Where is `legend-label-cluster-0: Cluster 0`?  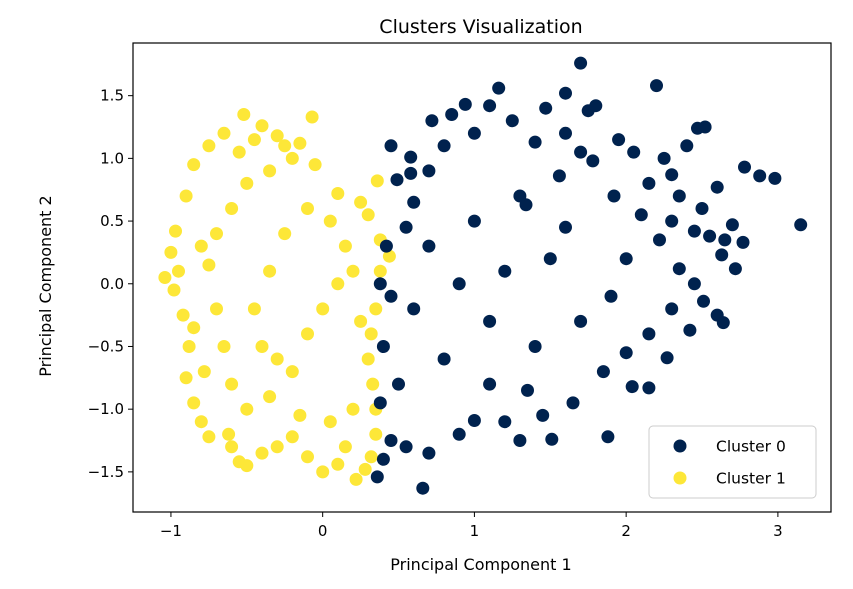 legend-label-cluster-0: Cluster 0 is located at coordinates (751, 447).